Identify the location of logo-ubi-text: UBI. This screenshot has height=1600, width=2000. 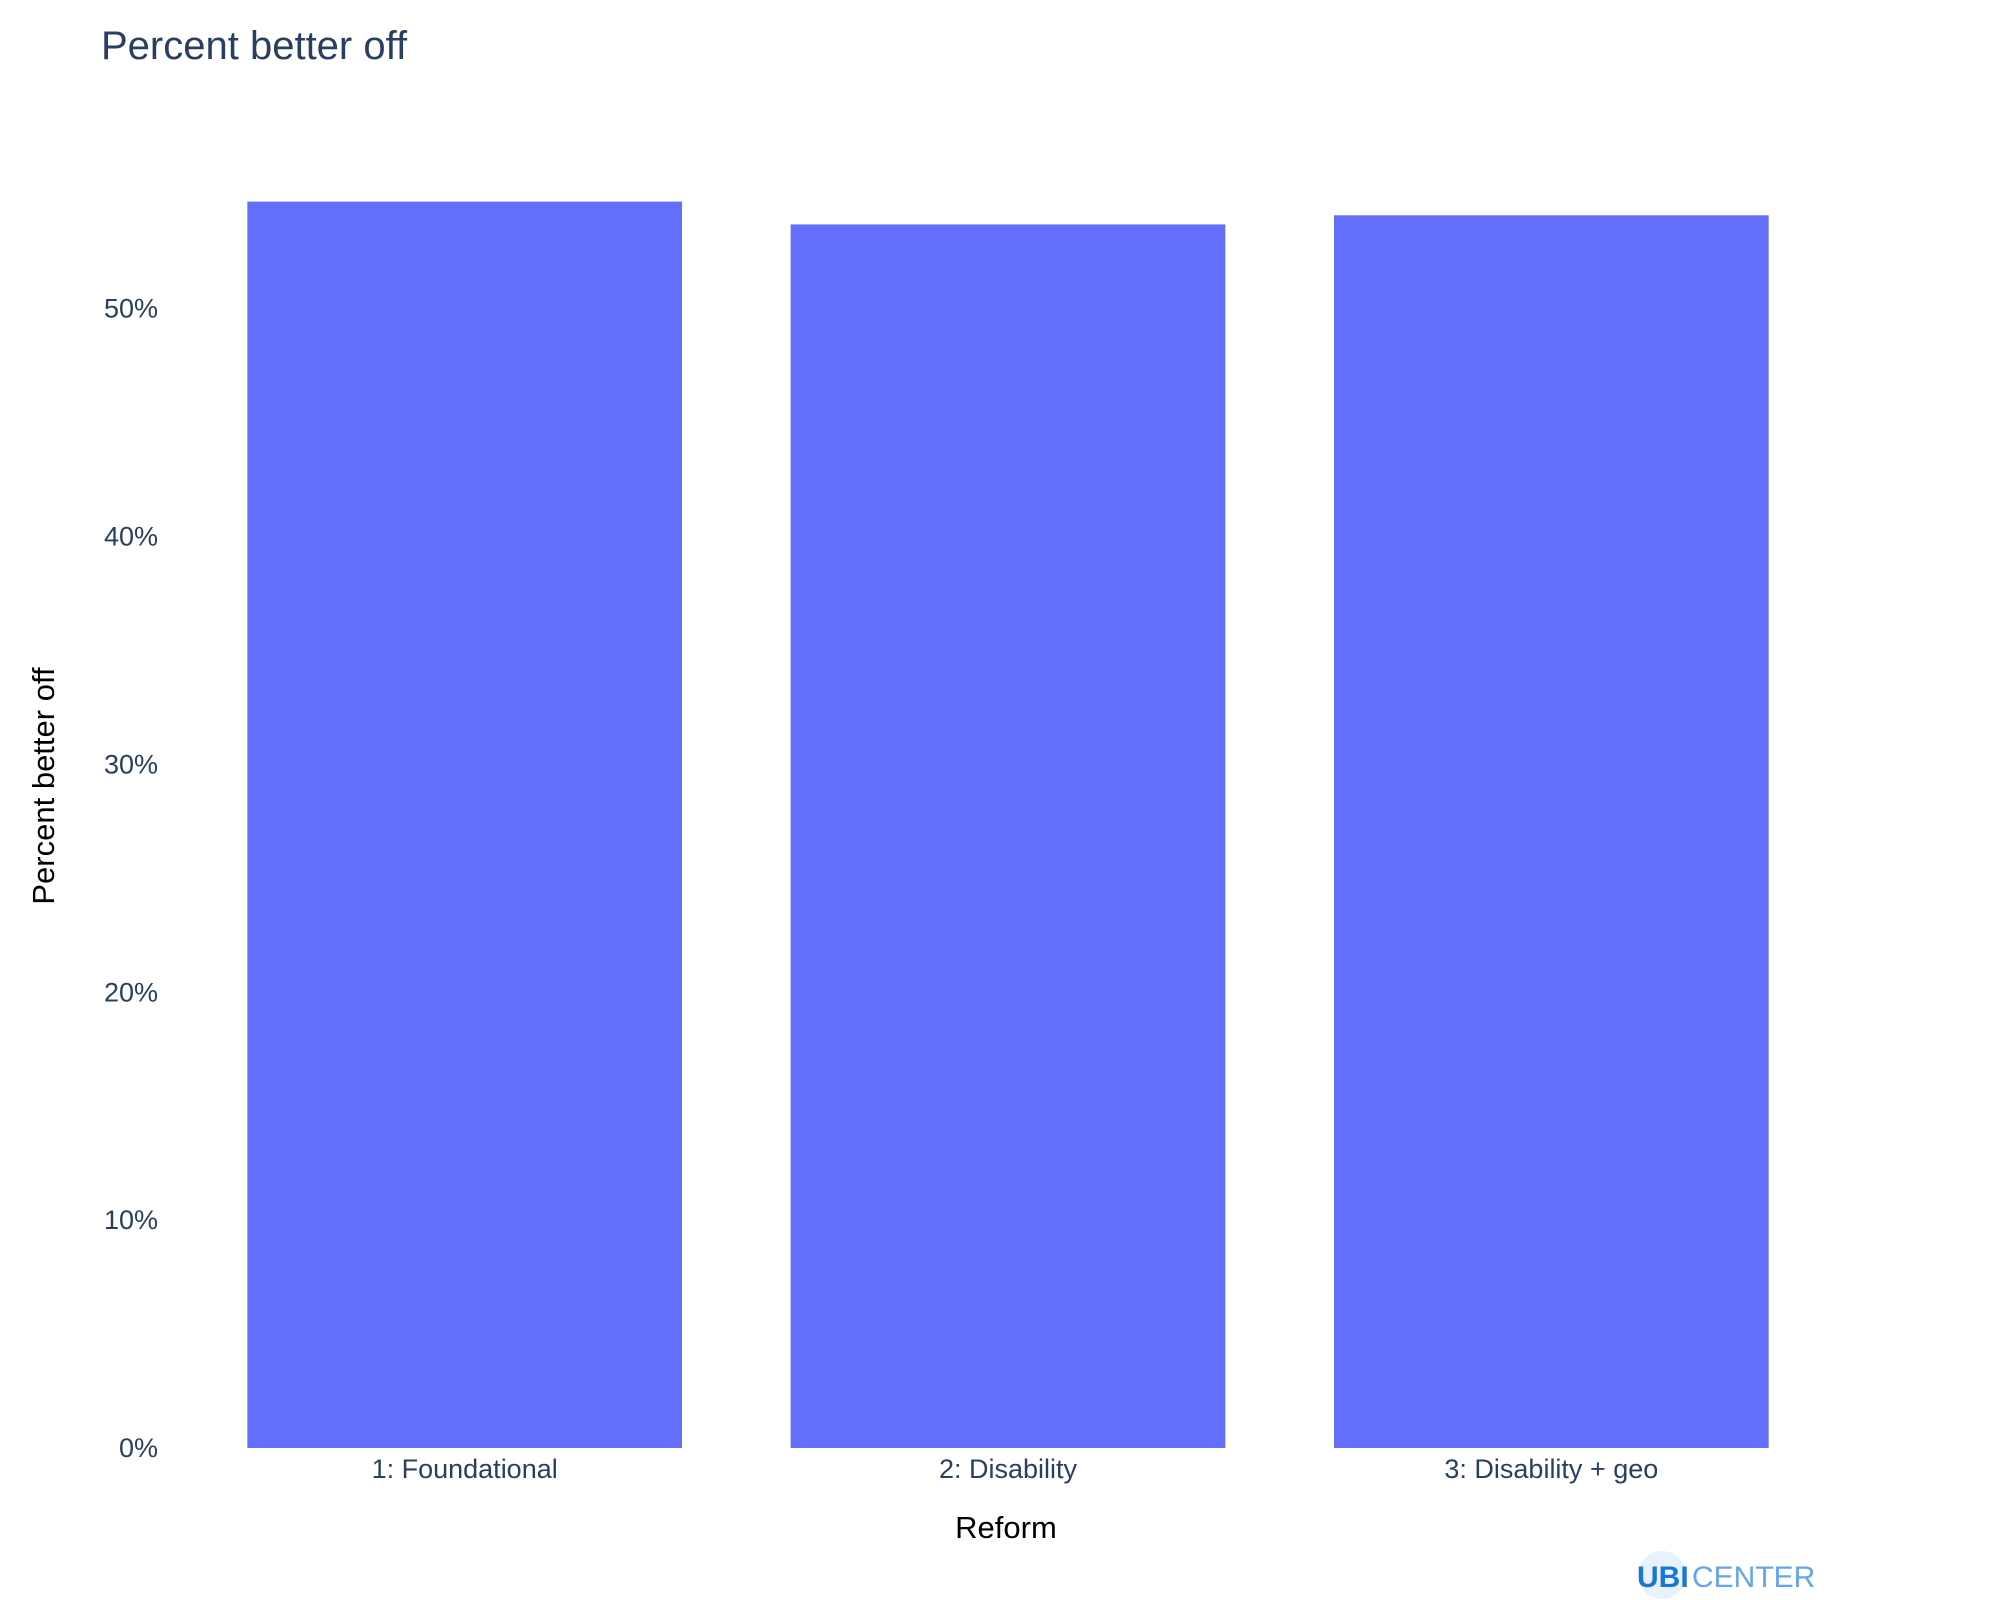
(1663, 1577).